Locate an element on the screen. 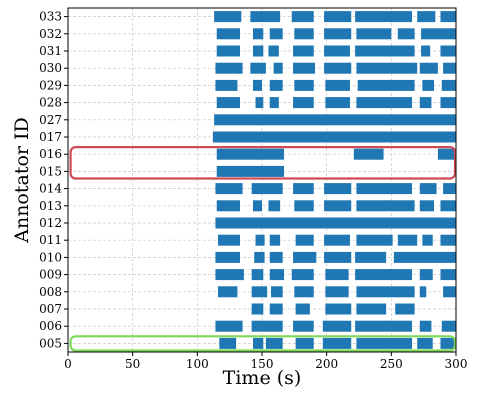  x-axis-ticks: 0 50 100 150 200 250 300 is located at coordinates (265, 361).